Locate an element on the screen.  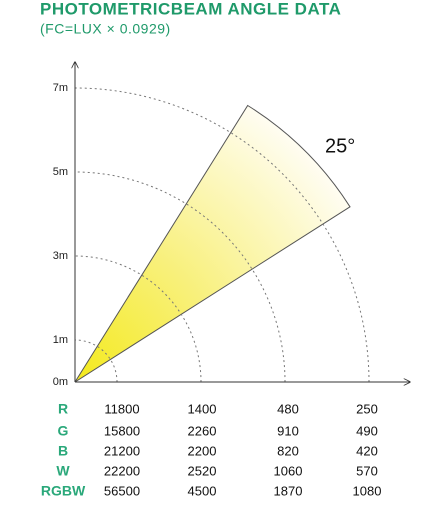
table-cell: 250 is located at coordinates (367, 408).